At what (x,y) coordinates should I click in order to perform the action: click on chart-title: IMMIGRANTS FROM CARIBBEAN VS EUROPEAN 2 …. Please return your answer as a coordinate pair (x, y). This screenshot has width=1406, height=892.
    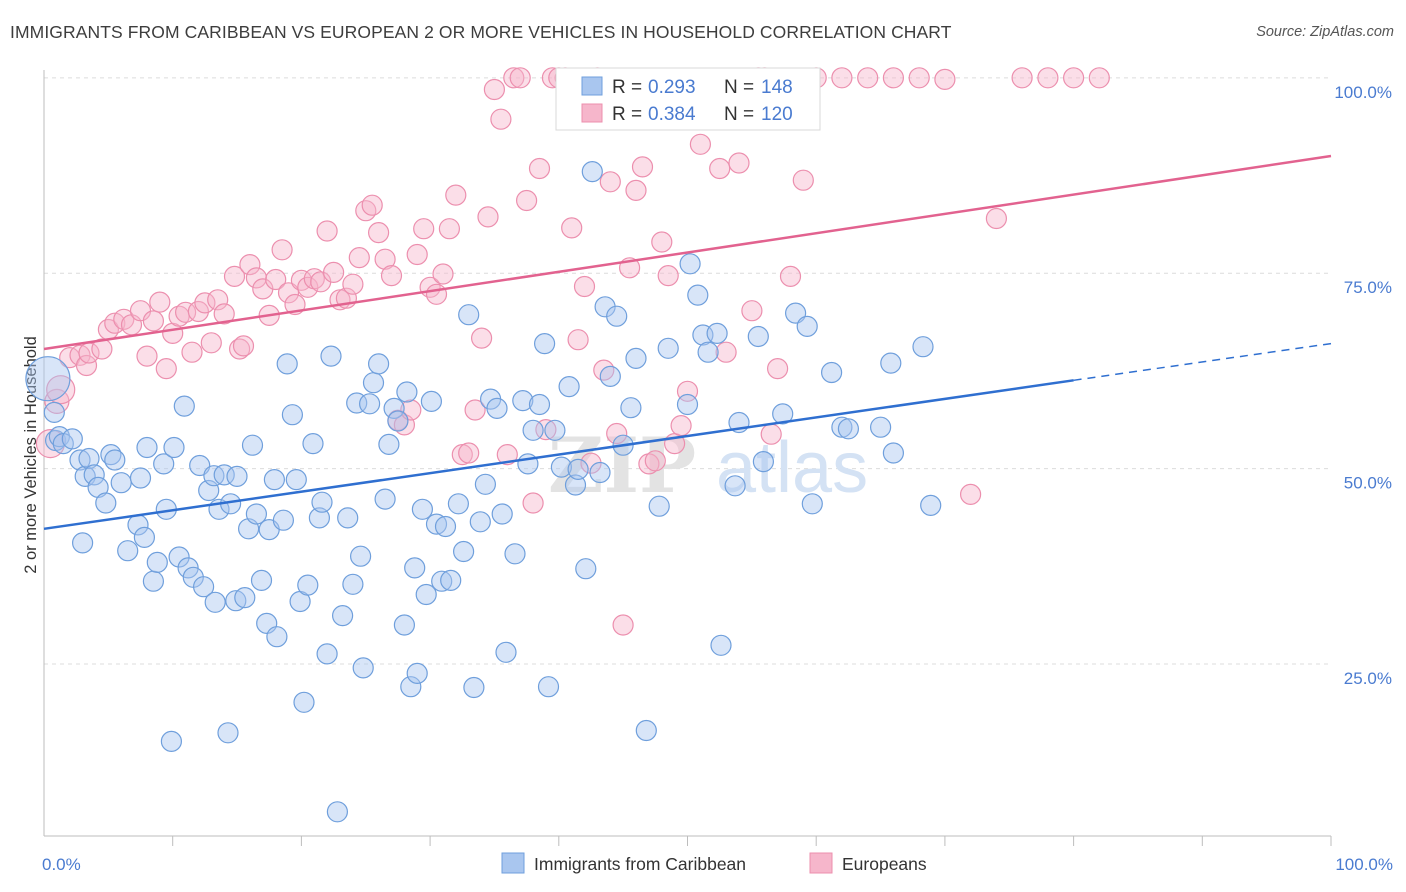
    Looking at the image, I should click on (481, 32).